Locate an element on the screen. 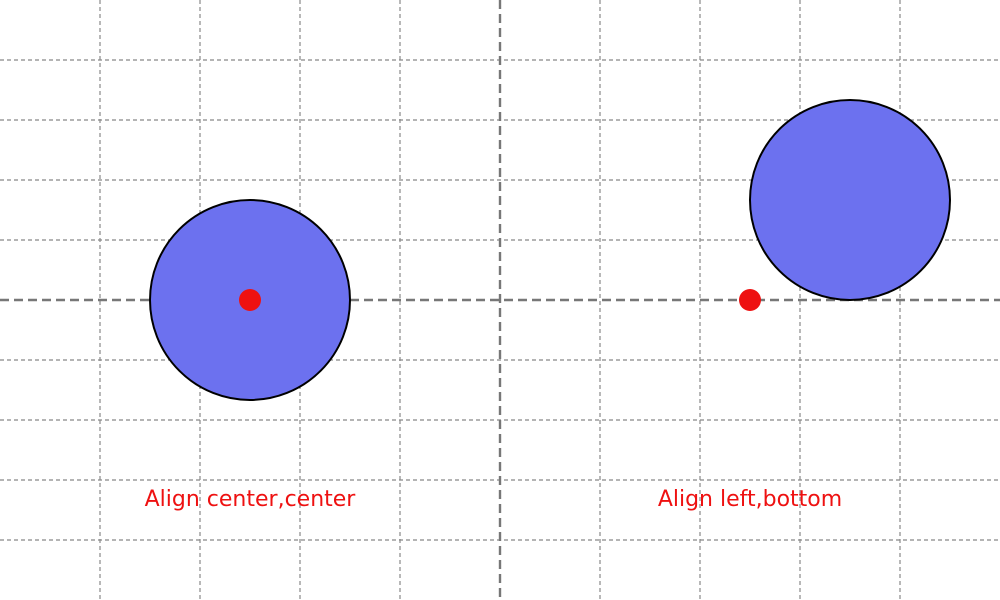  right-anchor-point is located at coordinates (750, 300).